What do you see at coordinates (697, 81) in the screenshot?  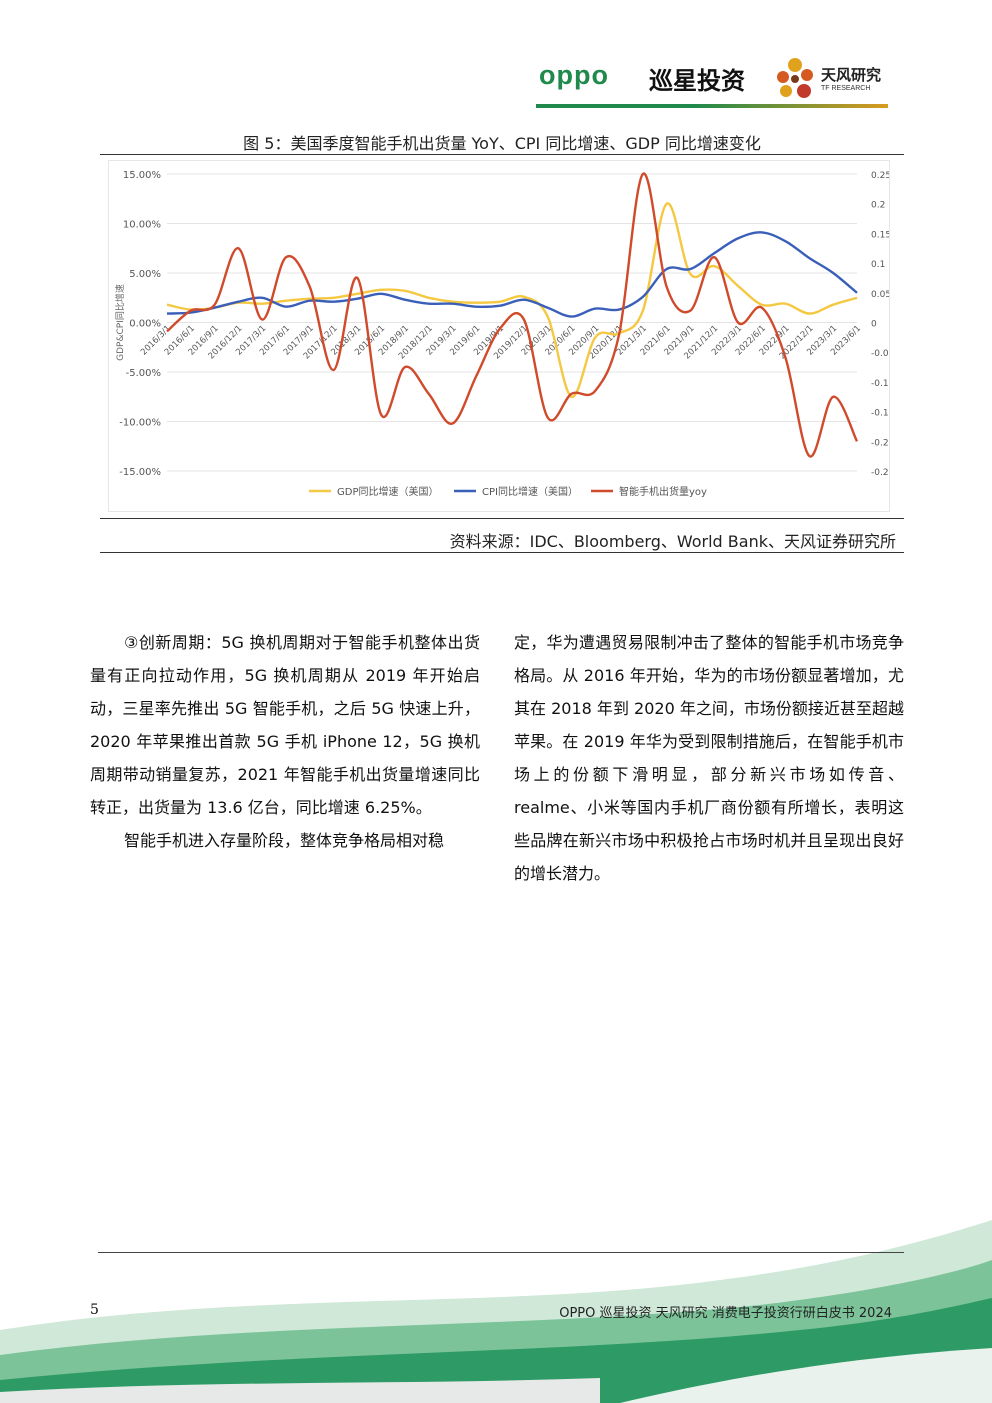 I see `xunxing-logo: 巡星投资` at bounding box center [697, 81].